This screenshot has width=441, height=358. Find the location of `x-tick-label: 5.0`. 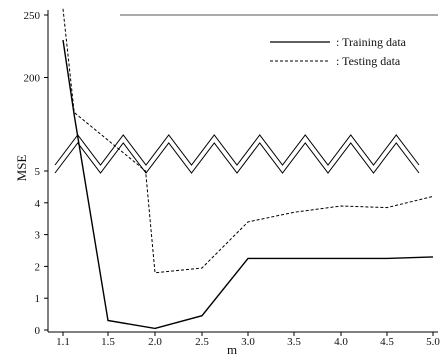

x-tick-label: 5.0 is located at coordinates (433, 342).